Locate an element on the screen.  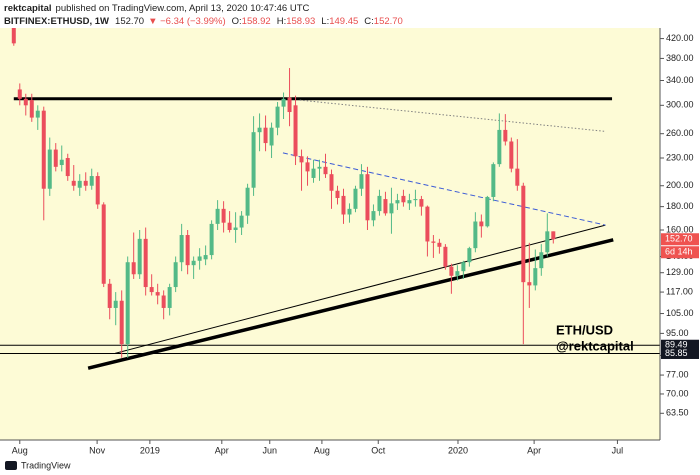
author: rektcapital is located at coordinates (28, 8).